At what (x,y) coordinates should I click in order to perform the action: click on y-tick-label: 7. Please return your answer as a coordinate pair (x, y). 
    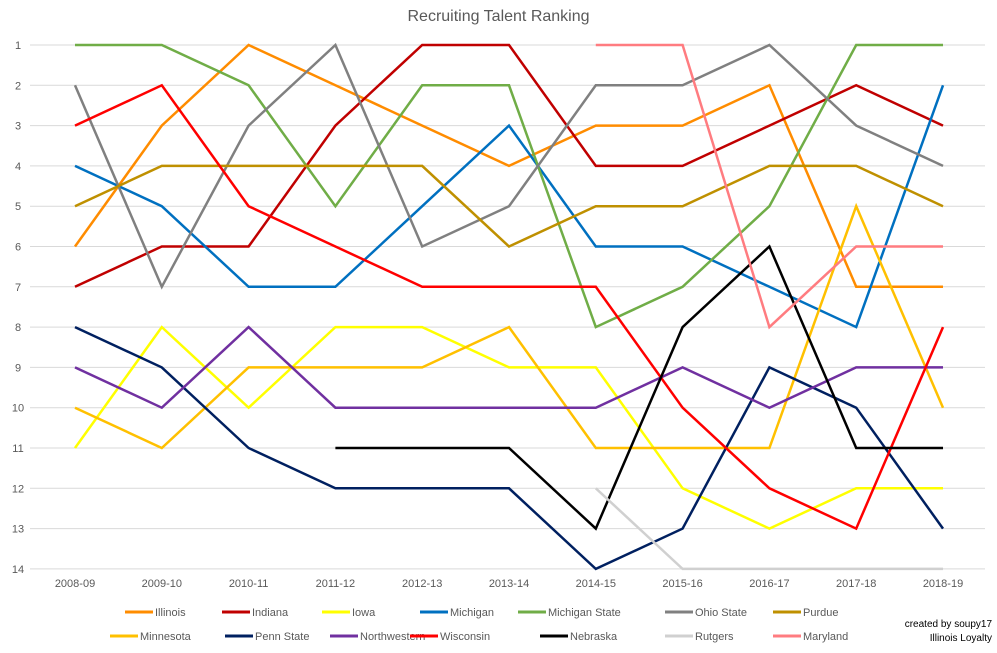
    Looking at the image, I should click on (18, 288).